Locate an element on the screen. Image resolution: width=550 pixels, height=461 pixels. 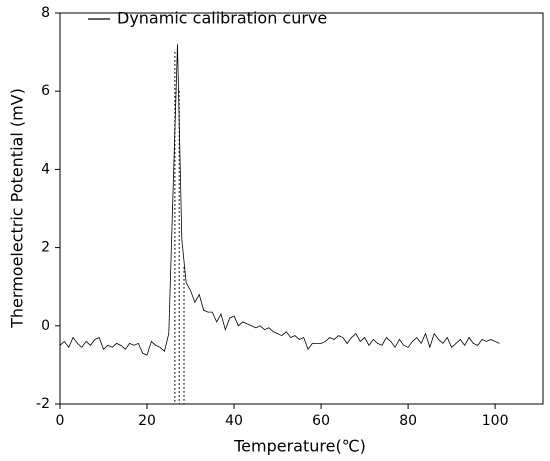
y-tick-label: 8 is located at coordinates (45, 13).